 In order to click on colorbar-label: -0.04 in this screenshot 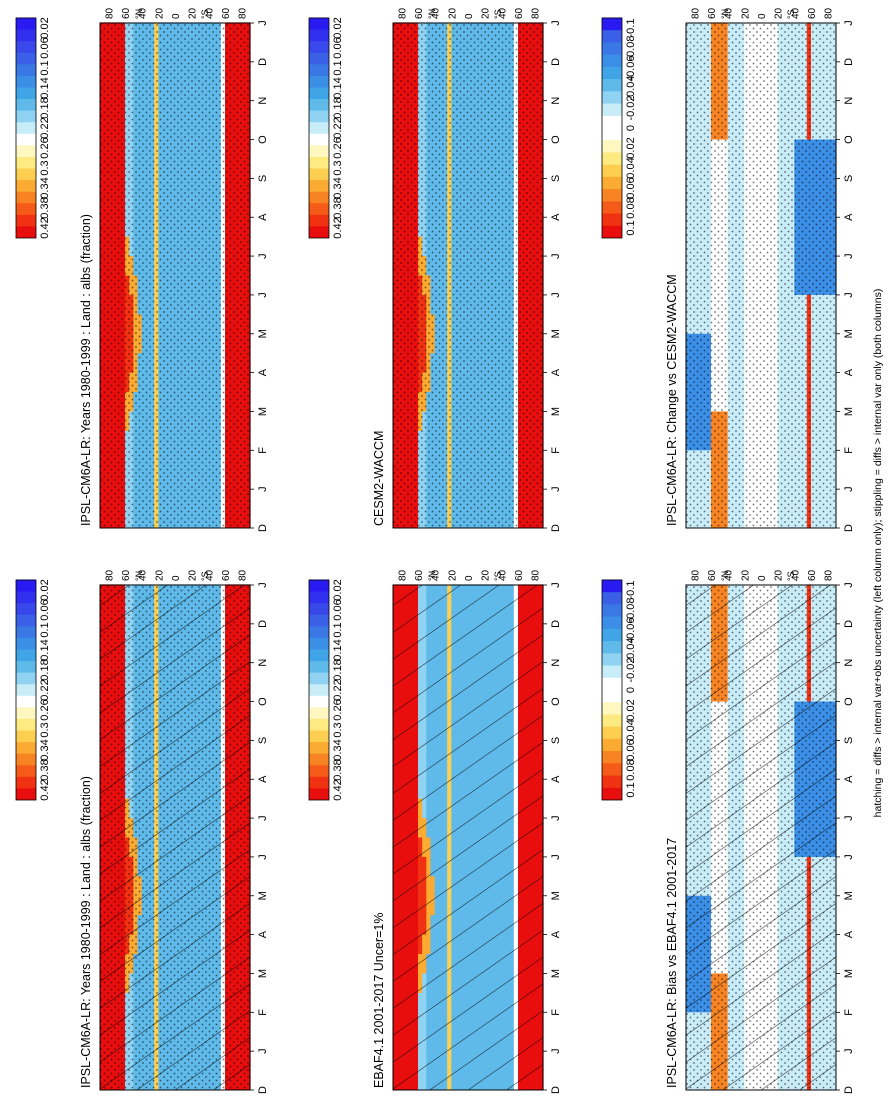, I will do `click(631, 649)`.